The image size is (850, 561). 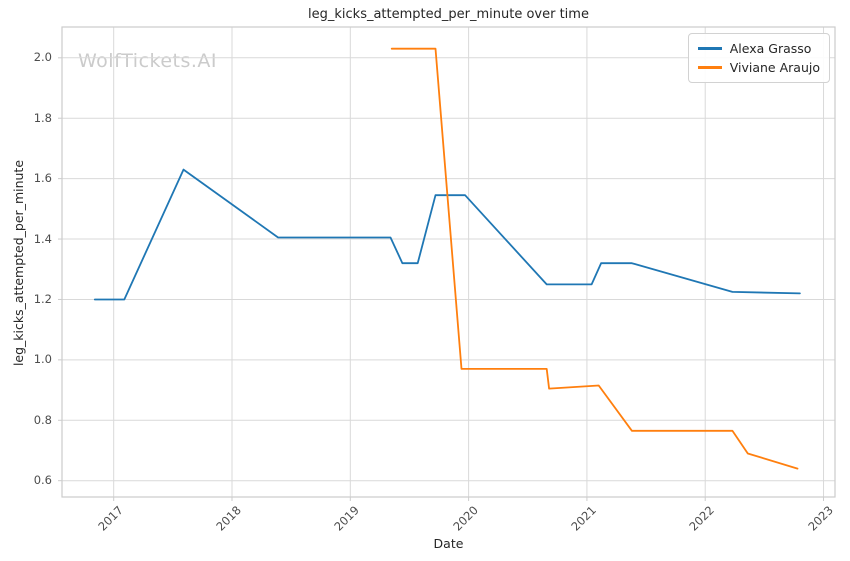 What do you see at coordinates (148, 61) in the screenshot?
I see `watermark-text: WolfTickets.AI` at bounding box center [148, 61].